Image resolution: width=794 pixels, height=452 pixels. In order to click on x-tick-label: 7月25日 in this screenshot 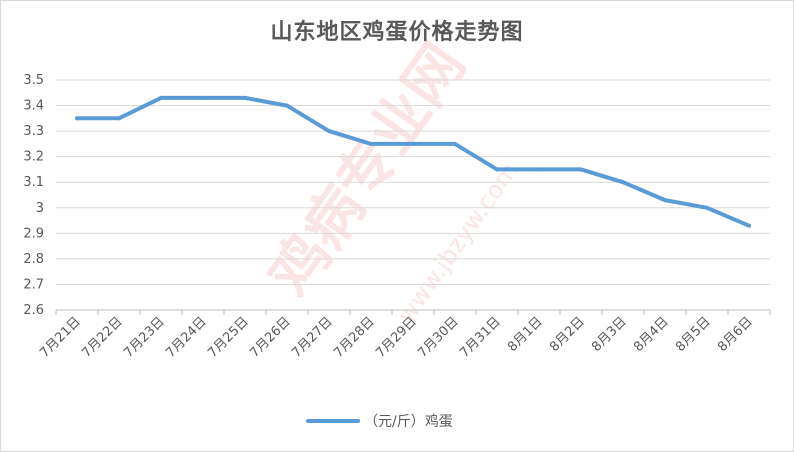, I will do `click(228, 337)`.